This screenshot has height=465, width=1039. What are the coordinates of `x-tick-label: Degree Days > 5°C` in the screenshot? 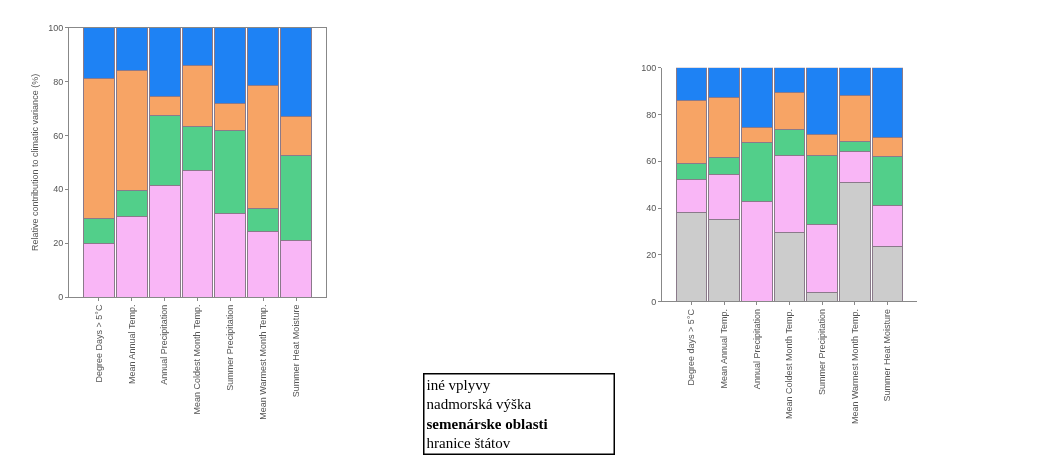 It's located at (98, 343).